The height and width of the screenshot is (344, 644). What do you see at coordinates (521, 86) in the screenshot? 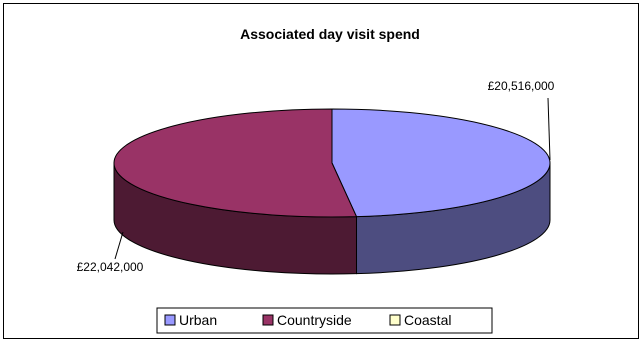
I see `data-label-urban: £20,516,000` at bounding box center [521, 86].